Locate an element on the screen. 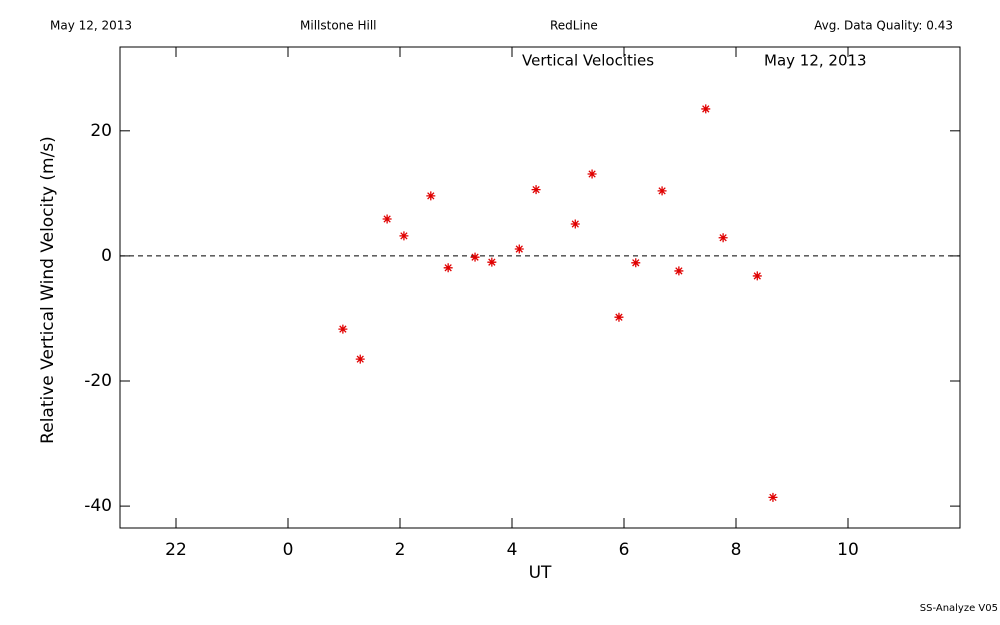  footer: SS-Analyze V05 is located at coordinates (959, 608).